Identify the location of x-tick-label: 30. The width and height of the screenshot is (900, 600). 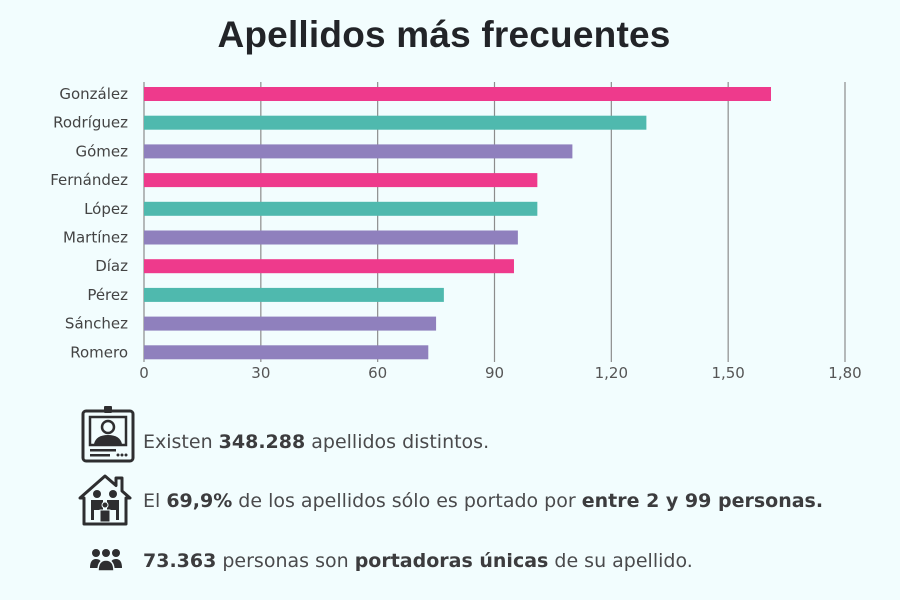
(260, 373).